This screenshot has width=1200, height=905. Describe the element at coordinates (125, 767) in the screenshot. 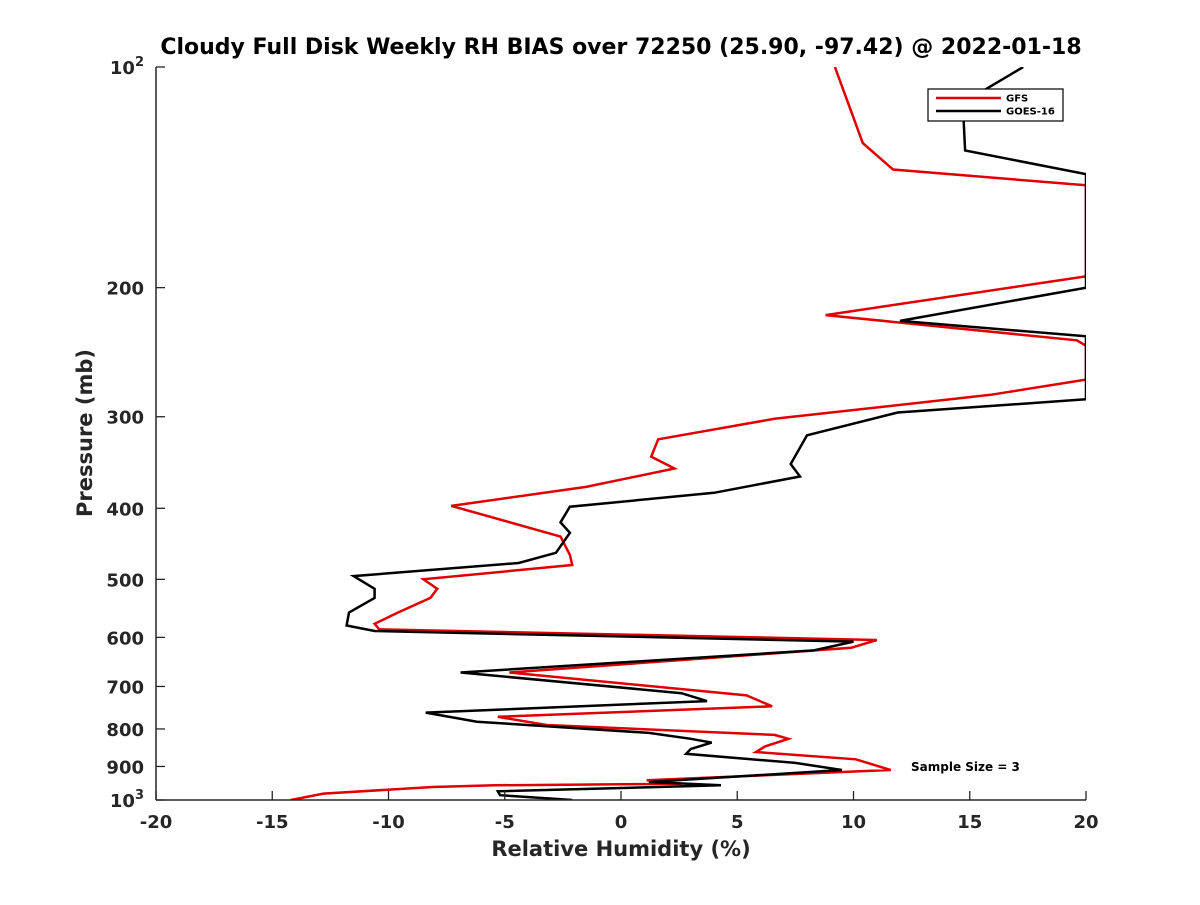

I see `y-tick-label: 900` at that location.